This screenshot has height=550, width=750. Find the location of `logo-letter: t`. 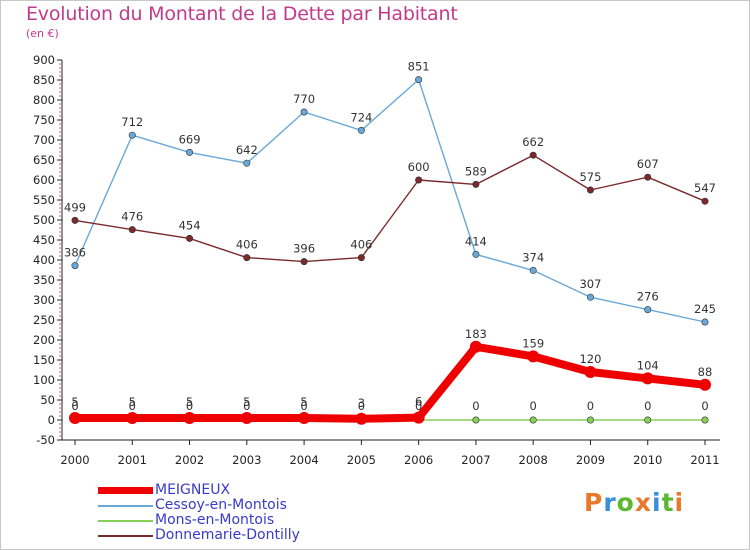

logo-letter: t is located at coordinates (668, 502).